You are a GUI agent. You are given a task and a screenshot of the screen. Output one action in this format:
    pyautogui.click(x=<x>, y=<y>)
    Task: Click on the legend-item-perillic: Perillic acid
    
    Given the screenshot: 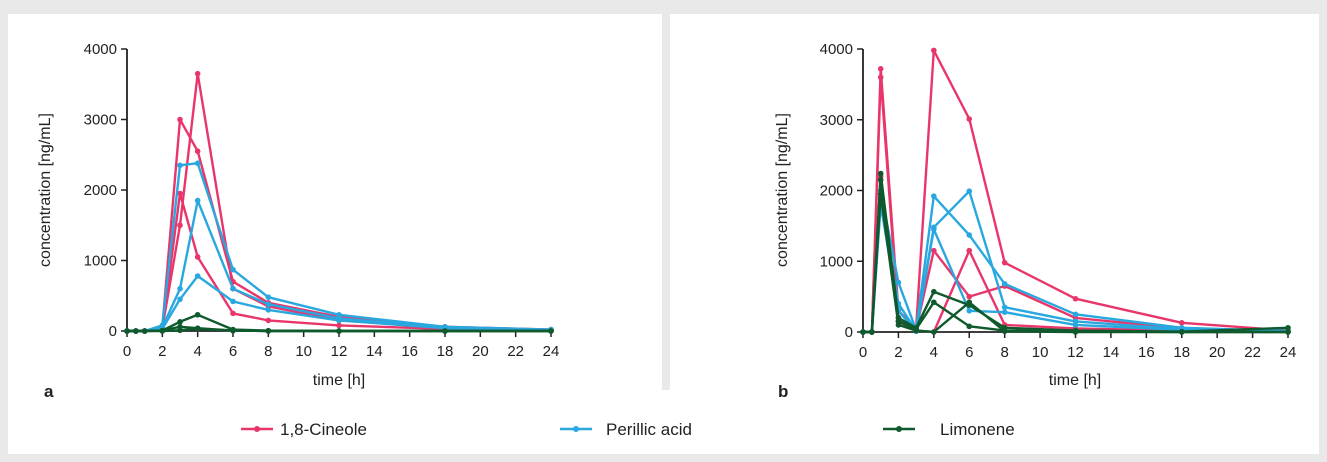 What is the action you would take?
    pyautogui.click(x=626, y=429)
    